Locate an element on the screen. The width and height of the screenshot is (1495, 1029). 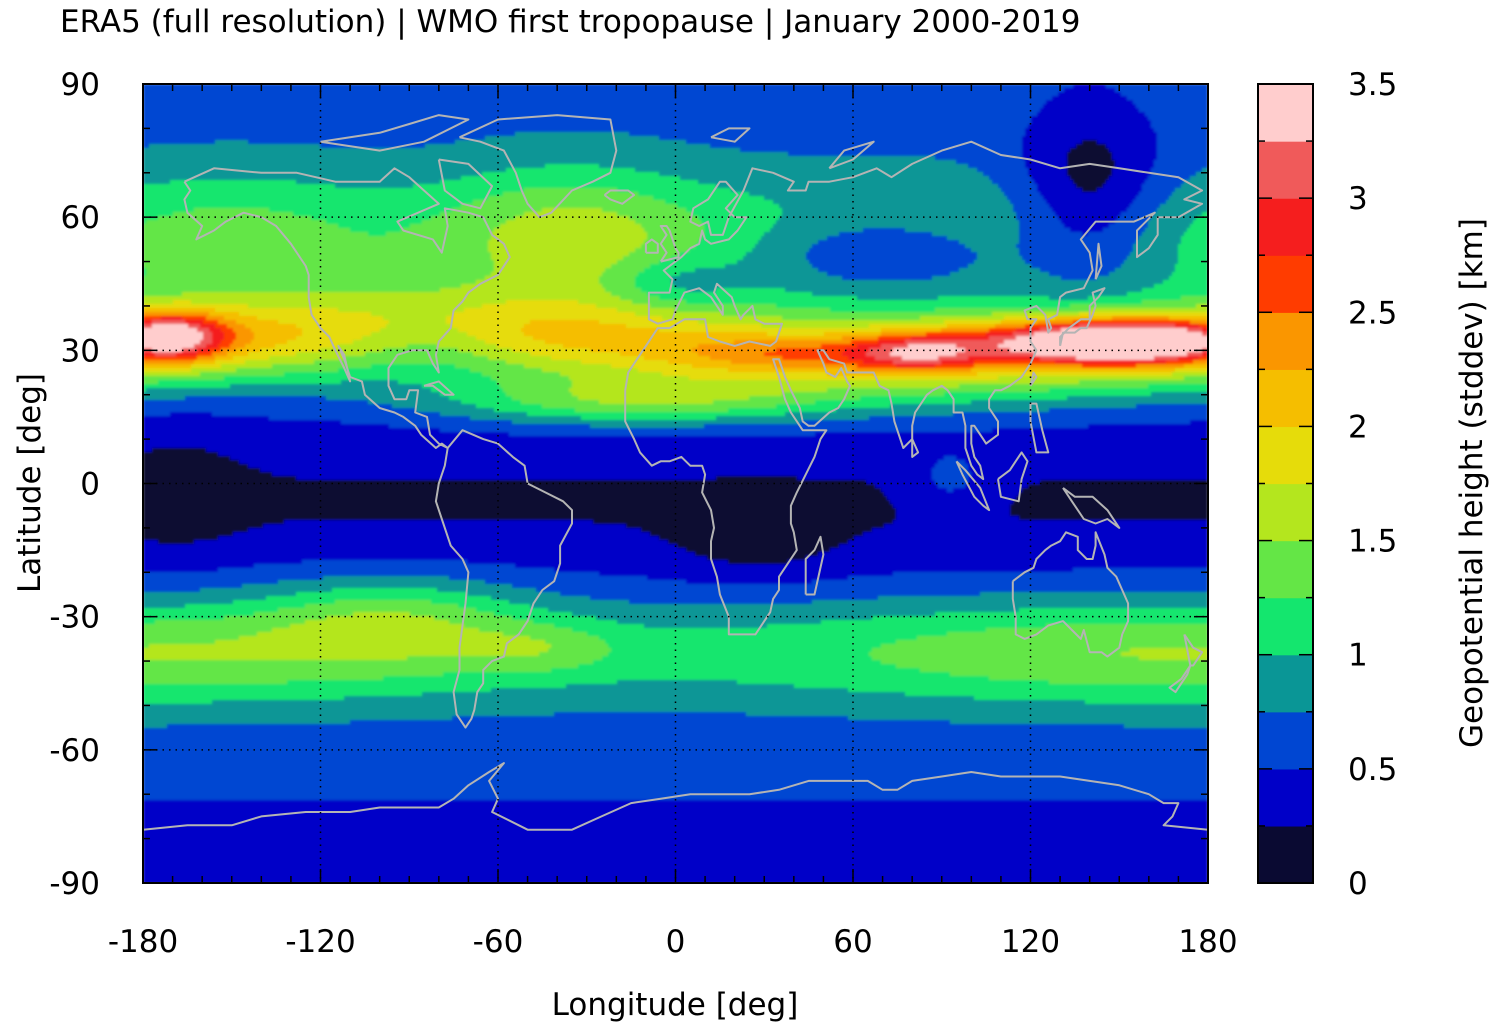
coastline-madagascar is located at coordinates (814, 565).